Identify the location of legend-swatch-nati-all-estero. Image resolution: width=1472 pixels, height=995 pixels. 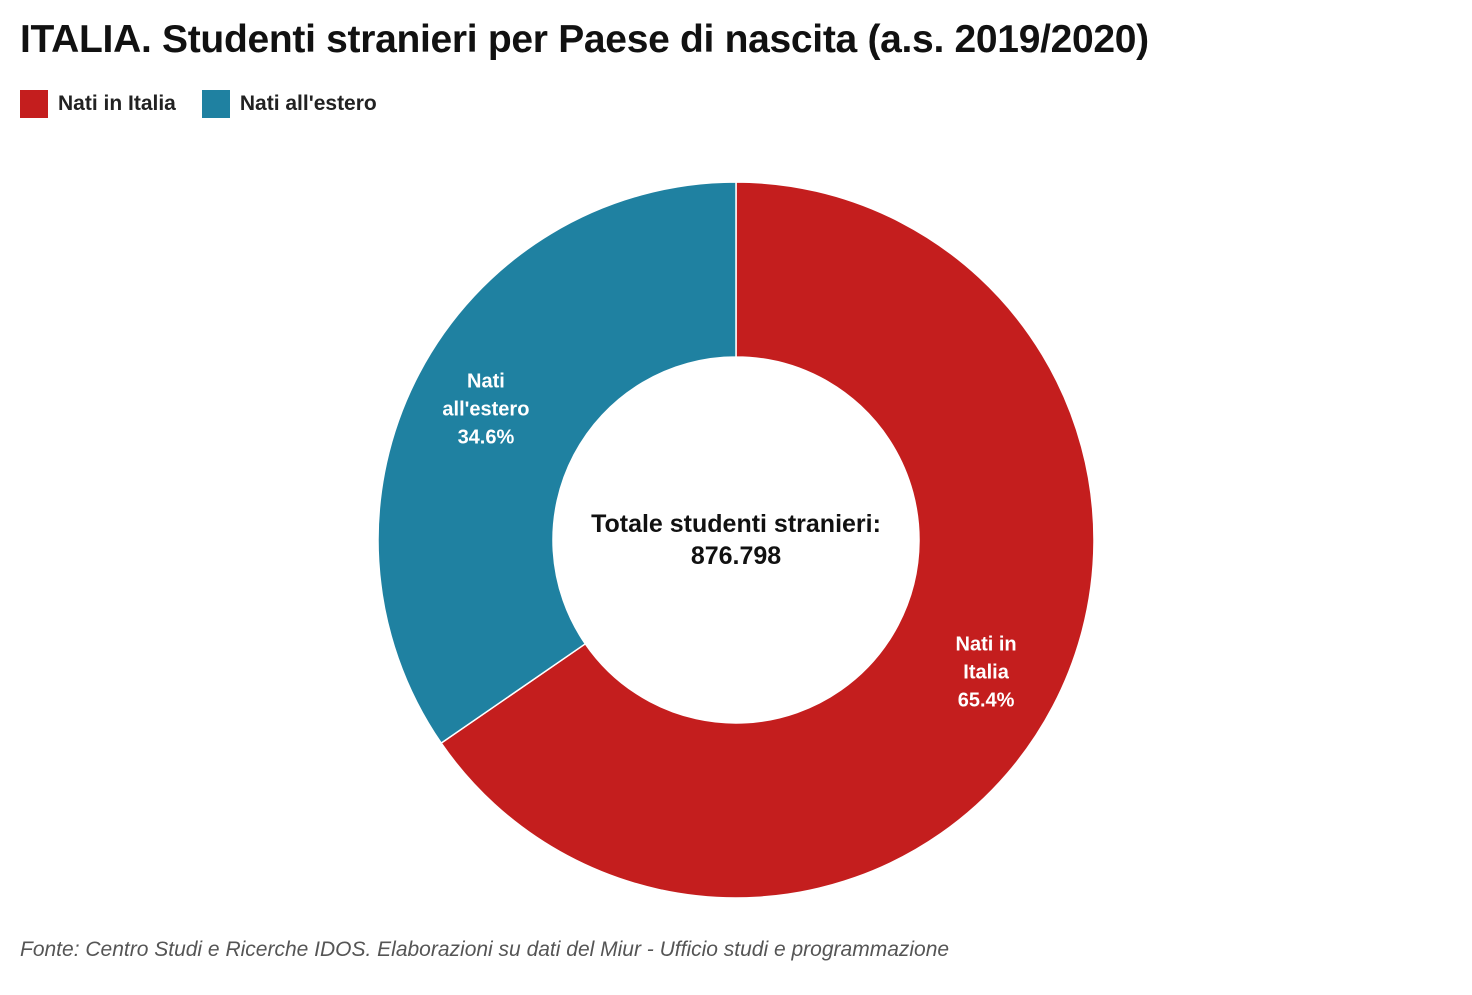
(215, 104).